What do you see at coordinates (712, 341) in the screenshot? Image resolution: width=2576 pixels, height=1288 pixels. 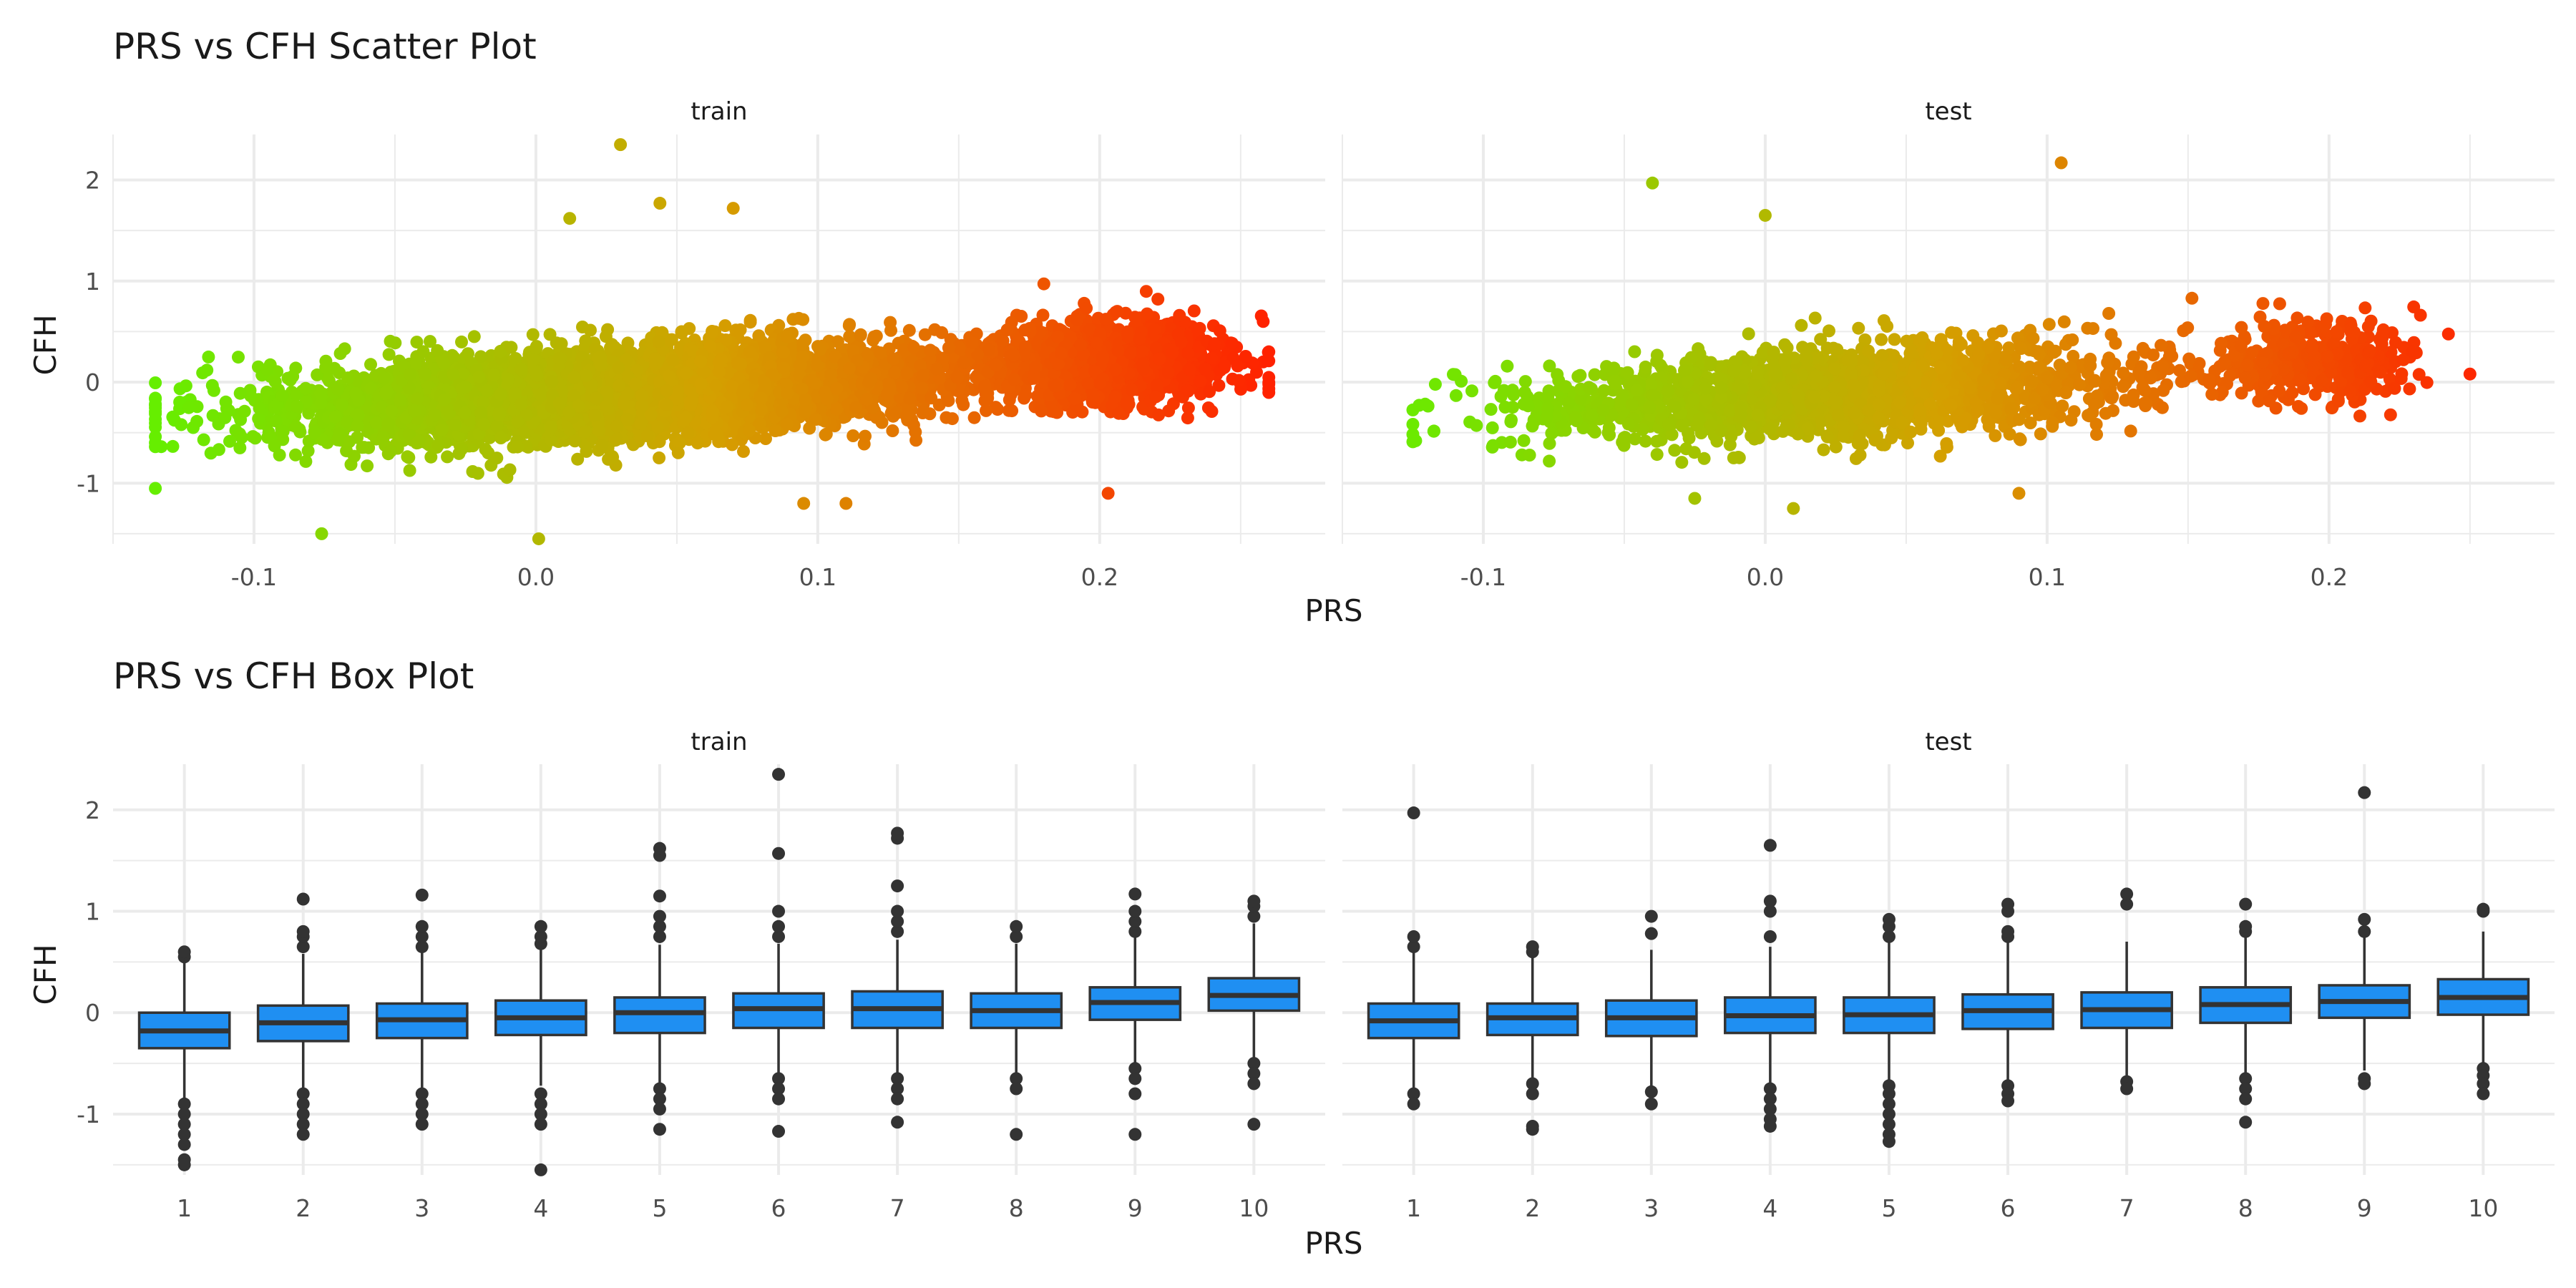 I see `scatter-points` at bounding box center [712, 341].